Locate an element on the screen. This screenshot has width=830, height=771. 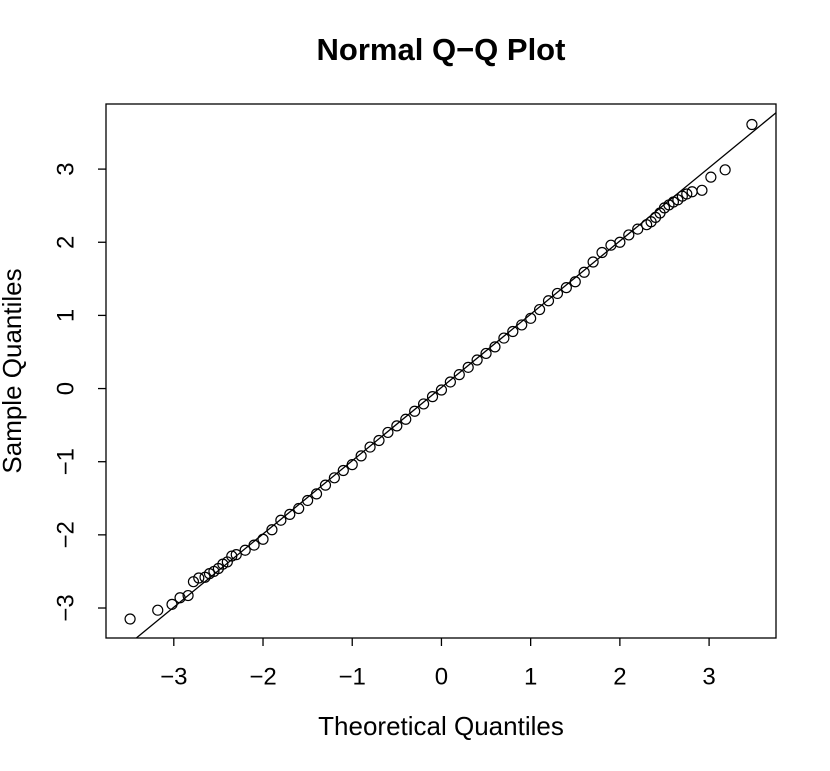
x-axis-label: Theoretical Quantiles is located at coordinates (441, 726).